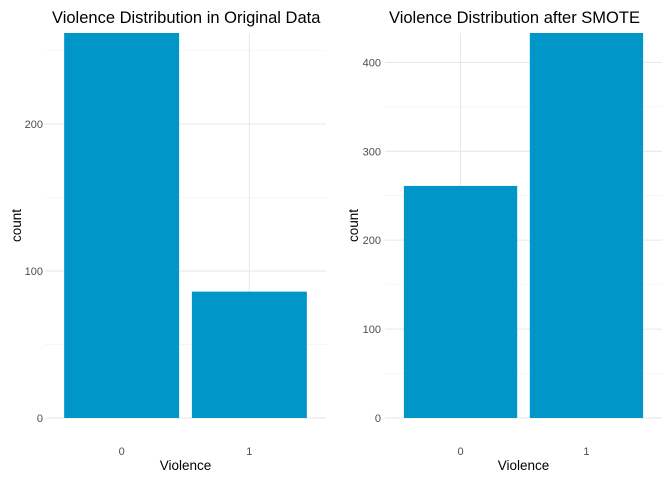 This screenshot has height=480, width=672. Describe the element at coordinates (372, 63) in the screenshot. I see `y-tick-label: 400` at that location.